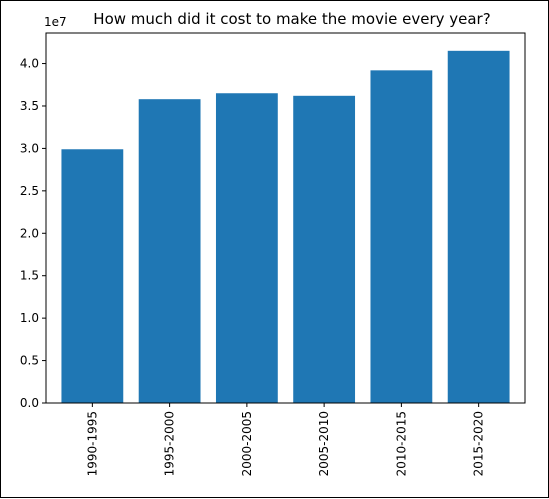 Image resolution: width=549 pixels, height=499 pixels. I want to click on bar-1990-1995, so click(92, 276).